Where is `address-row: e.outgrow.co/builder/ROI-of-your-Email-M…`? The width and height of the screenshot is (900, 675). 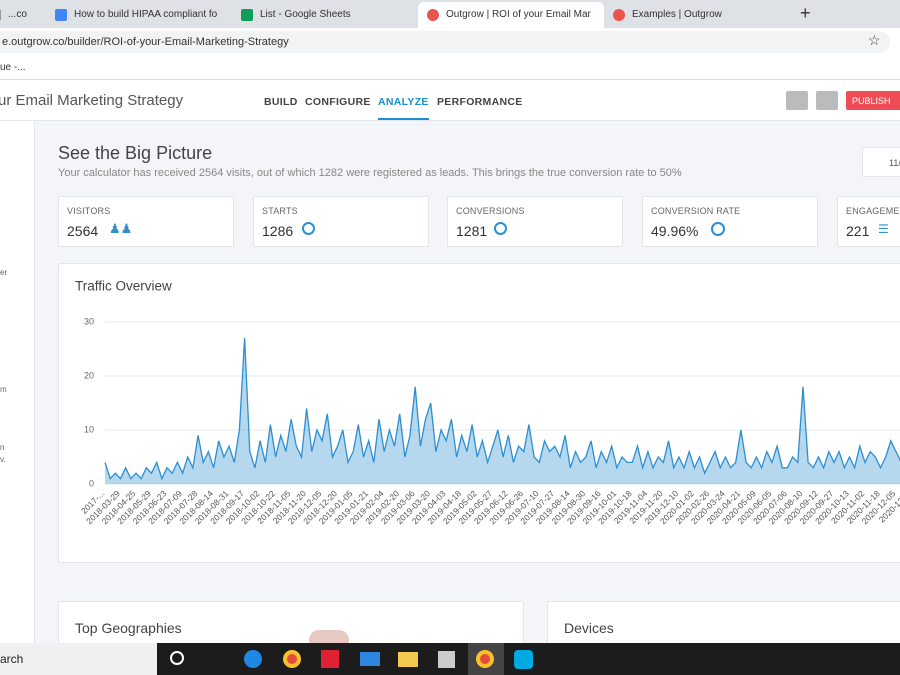 address-row: e.outgrow.co/builder/ROI-of-your-Email-M… is located at coordinates (450, 42).